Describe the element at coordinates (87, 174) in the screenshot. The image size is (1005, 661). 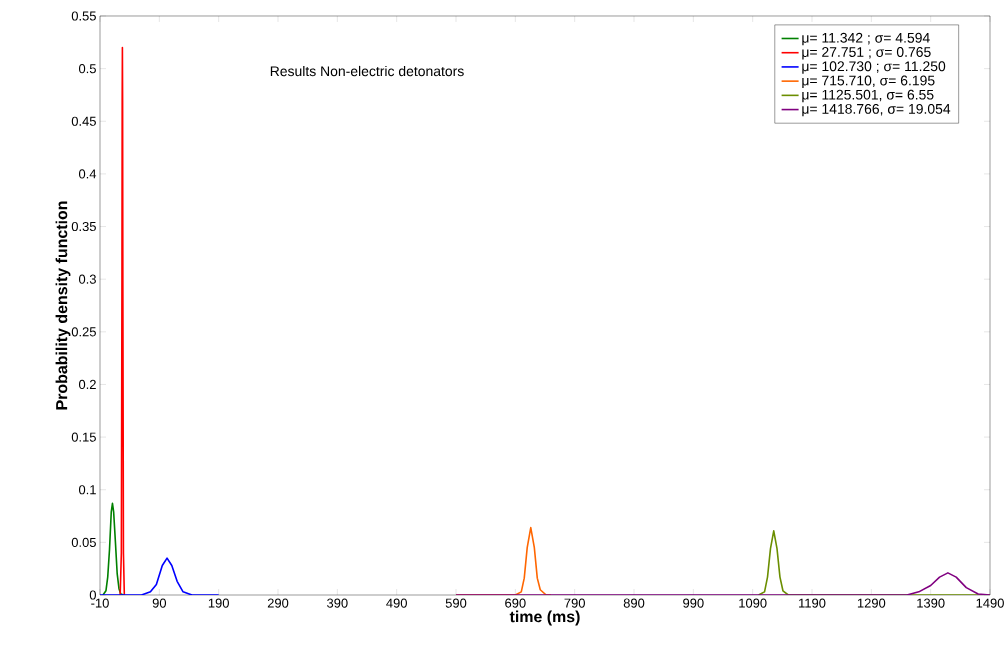
I see `y-tick-label: 0.4` at that location.